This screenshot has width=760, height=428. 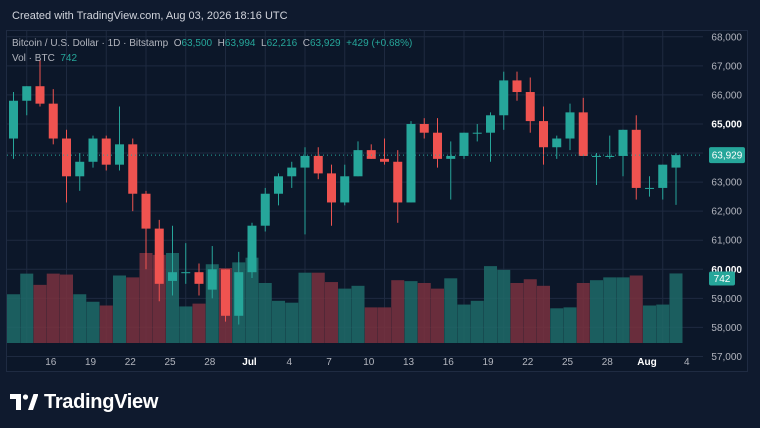 What do you see at coordinates (249, 362) in the screenshot?
I see `x-axis-tick-label: Jul` at bounding box center [249, 362].